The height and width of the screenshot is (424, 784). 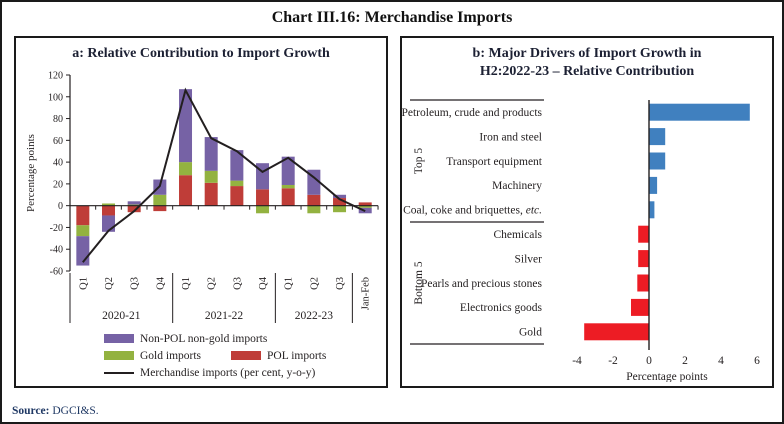 I want to click on x-tick-label: -2, so click(x=613, y=361).